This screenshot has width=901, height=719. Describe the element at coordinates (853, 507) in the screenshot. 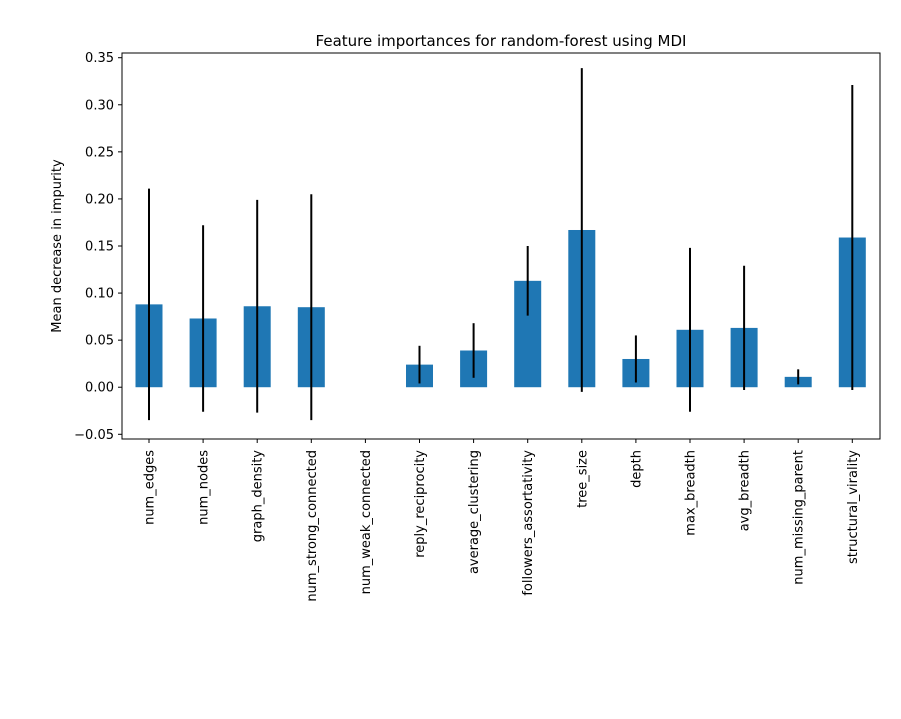

I see `x-tick-label: structural_virality` at that location.